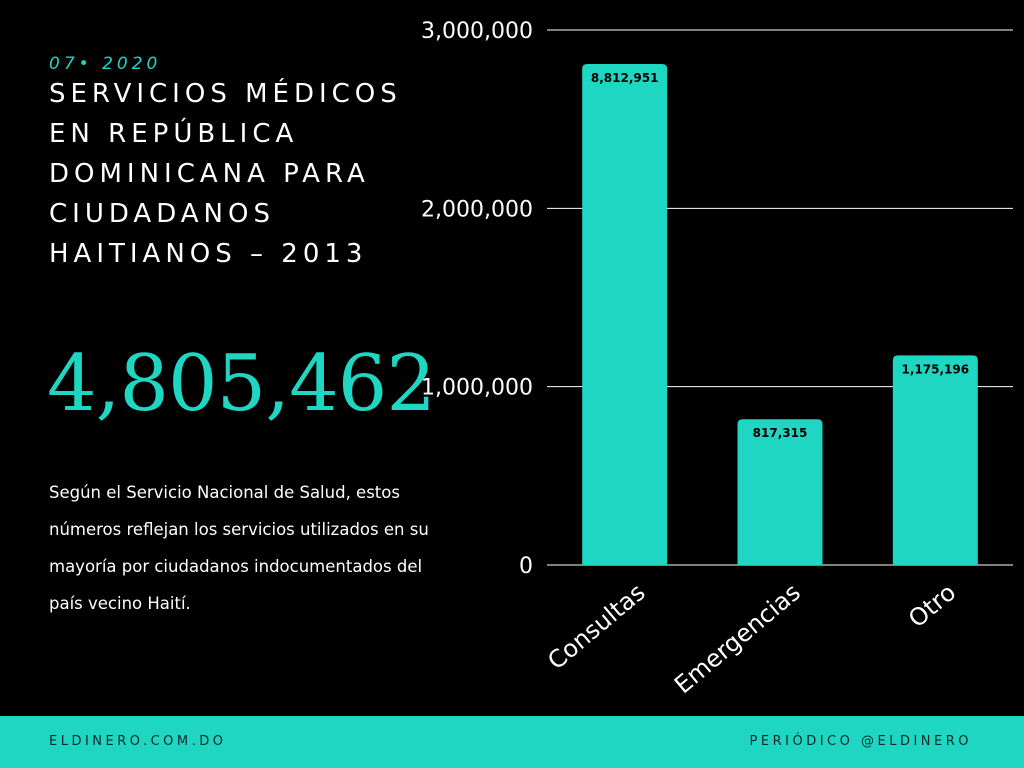 This screenshot has width=1024, height=768. What do you see at coordinates (737, 638) in the screenshot?
I see `x-tick-label: Emergencias` at bounding box center [737, 638].